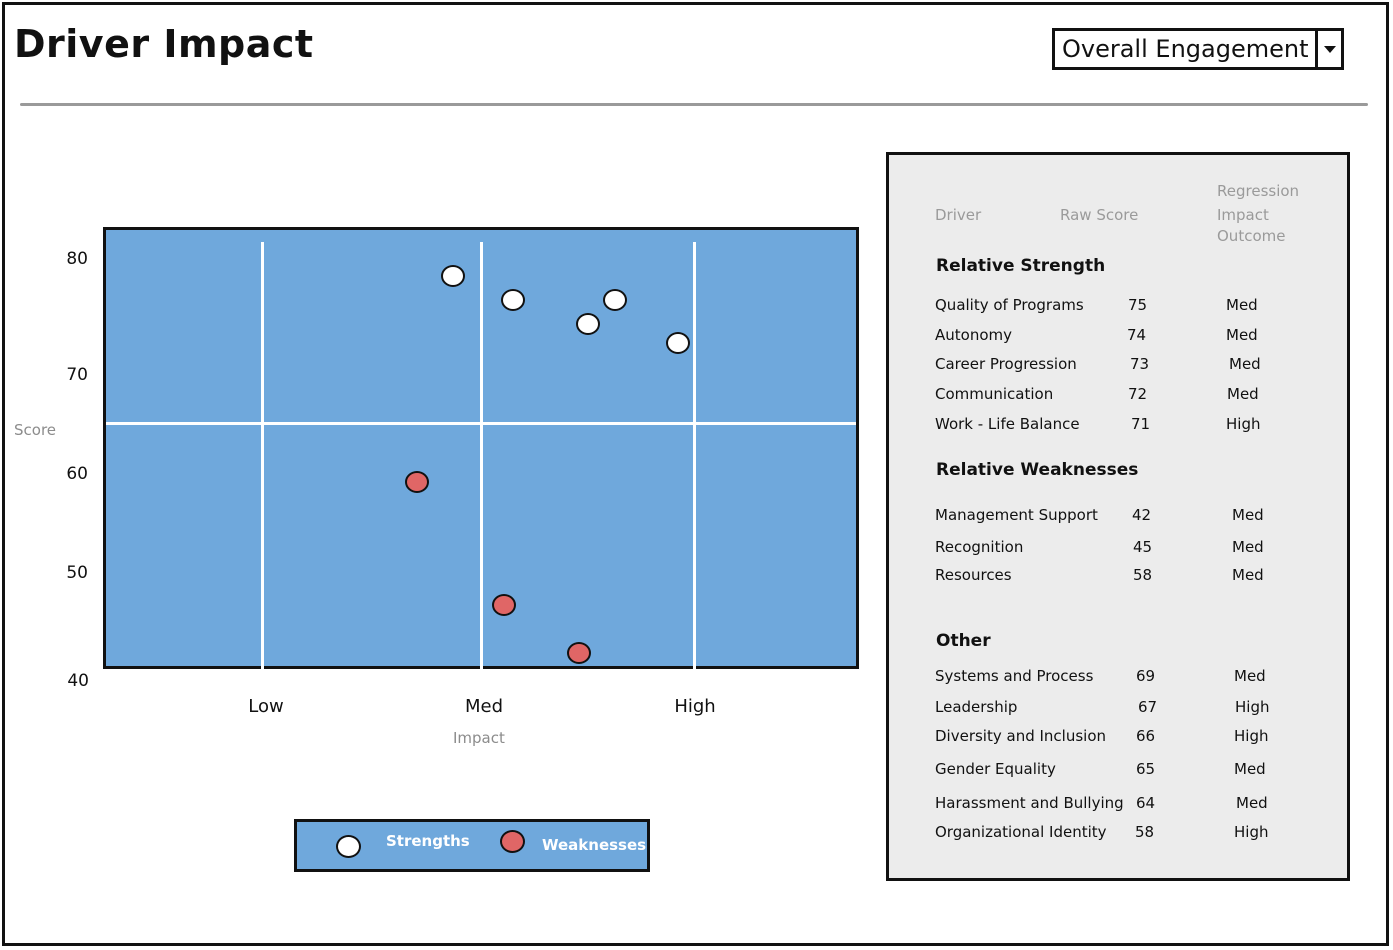  I want to click on column-header-regression: Regression, so click(1258, 191).